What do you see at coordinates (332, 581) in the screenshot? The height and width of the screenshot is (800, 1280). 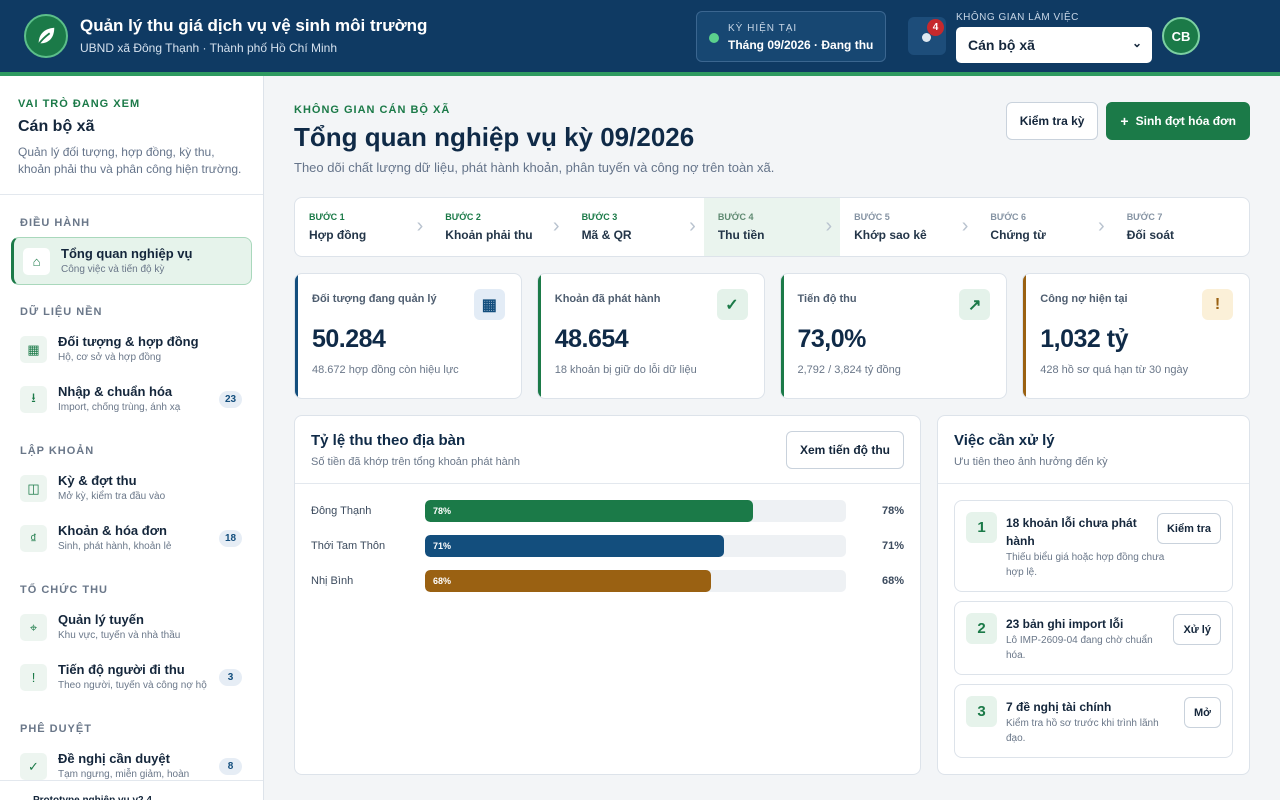 I see `area-label: Nhị Bình` at bounding box center [332, 581].